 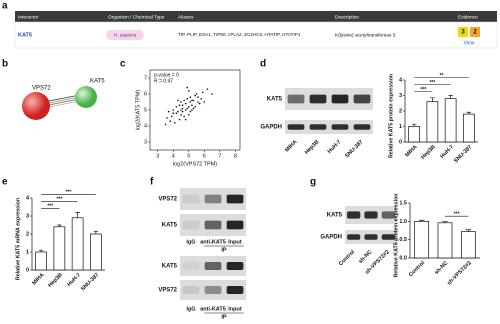 What do you see at coordinates (173, 156) in the screenshot?
I see `x-tick-label: 4` at bounding box center [173, 156].